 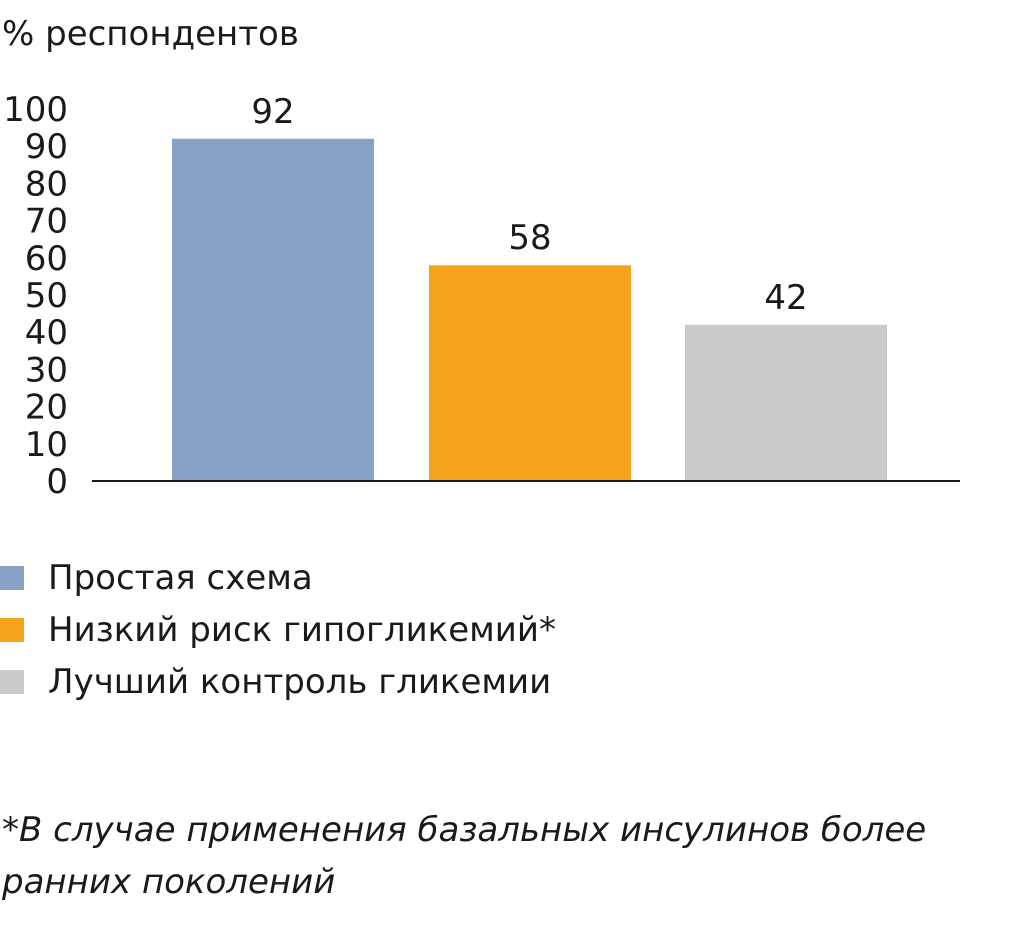 What do you see at coordinates (516, 578) in the screenshot?
I see `legend-item-simple-scheme: Простая схема` at bounding box center [516, 578].